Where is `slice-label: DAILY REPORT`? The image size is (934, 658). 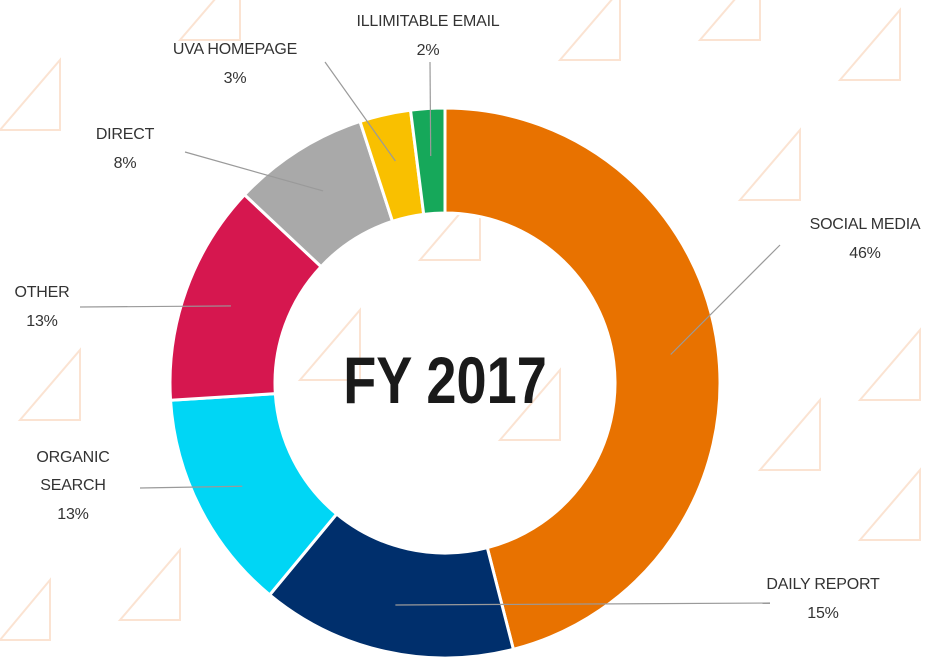 slice-label: DAILY REPORT is located at coordinates (823, 584).